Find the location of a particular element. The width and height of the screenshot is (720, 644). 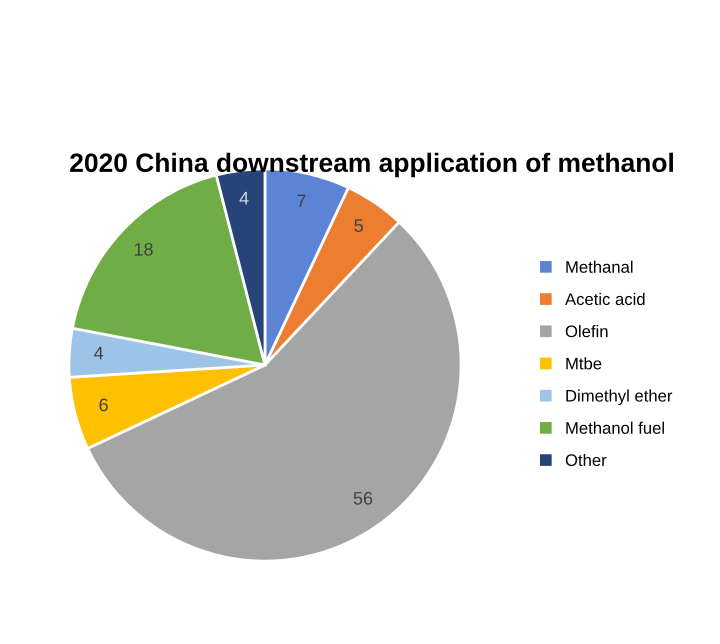

legend-label: Dimethyl ether is located at coordinates (619, 397).